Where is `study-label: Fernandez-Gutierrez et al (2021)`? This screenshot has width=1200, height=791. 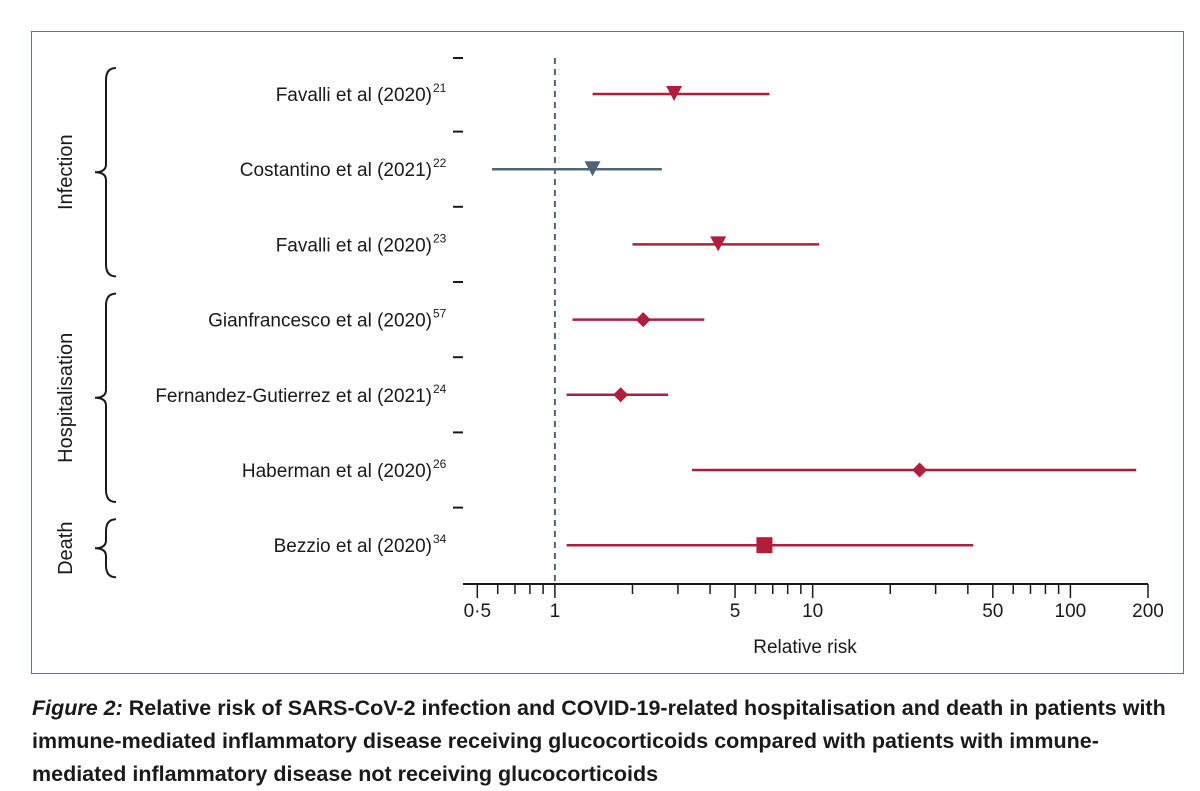
study-label: Fernandez-Gutierrez et al (2021) is located at coordinates (293, 396).